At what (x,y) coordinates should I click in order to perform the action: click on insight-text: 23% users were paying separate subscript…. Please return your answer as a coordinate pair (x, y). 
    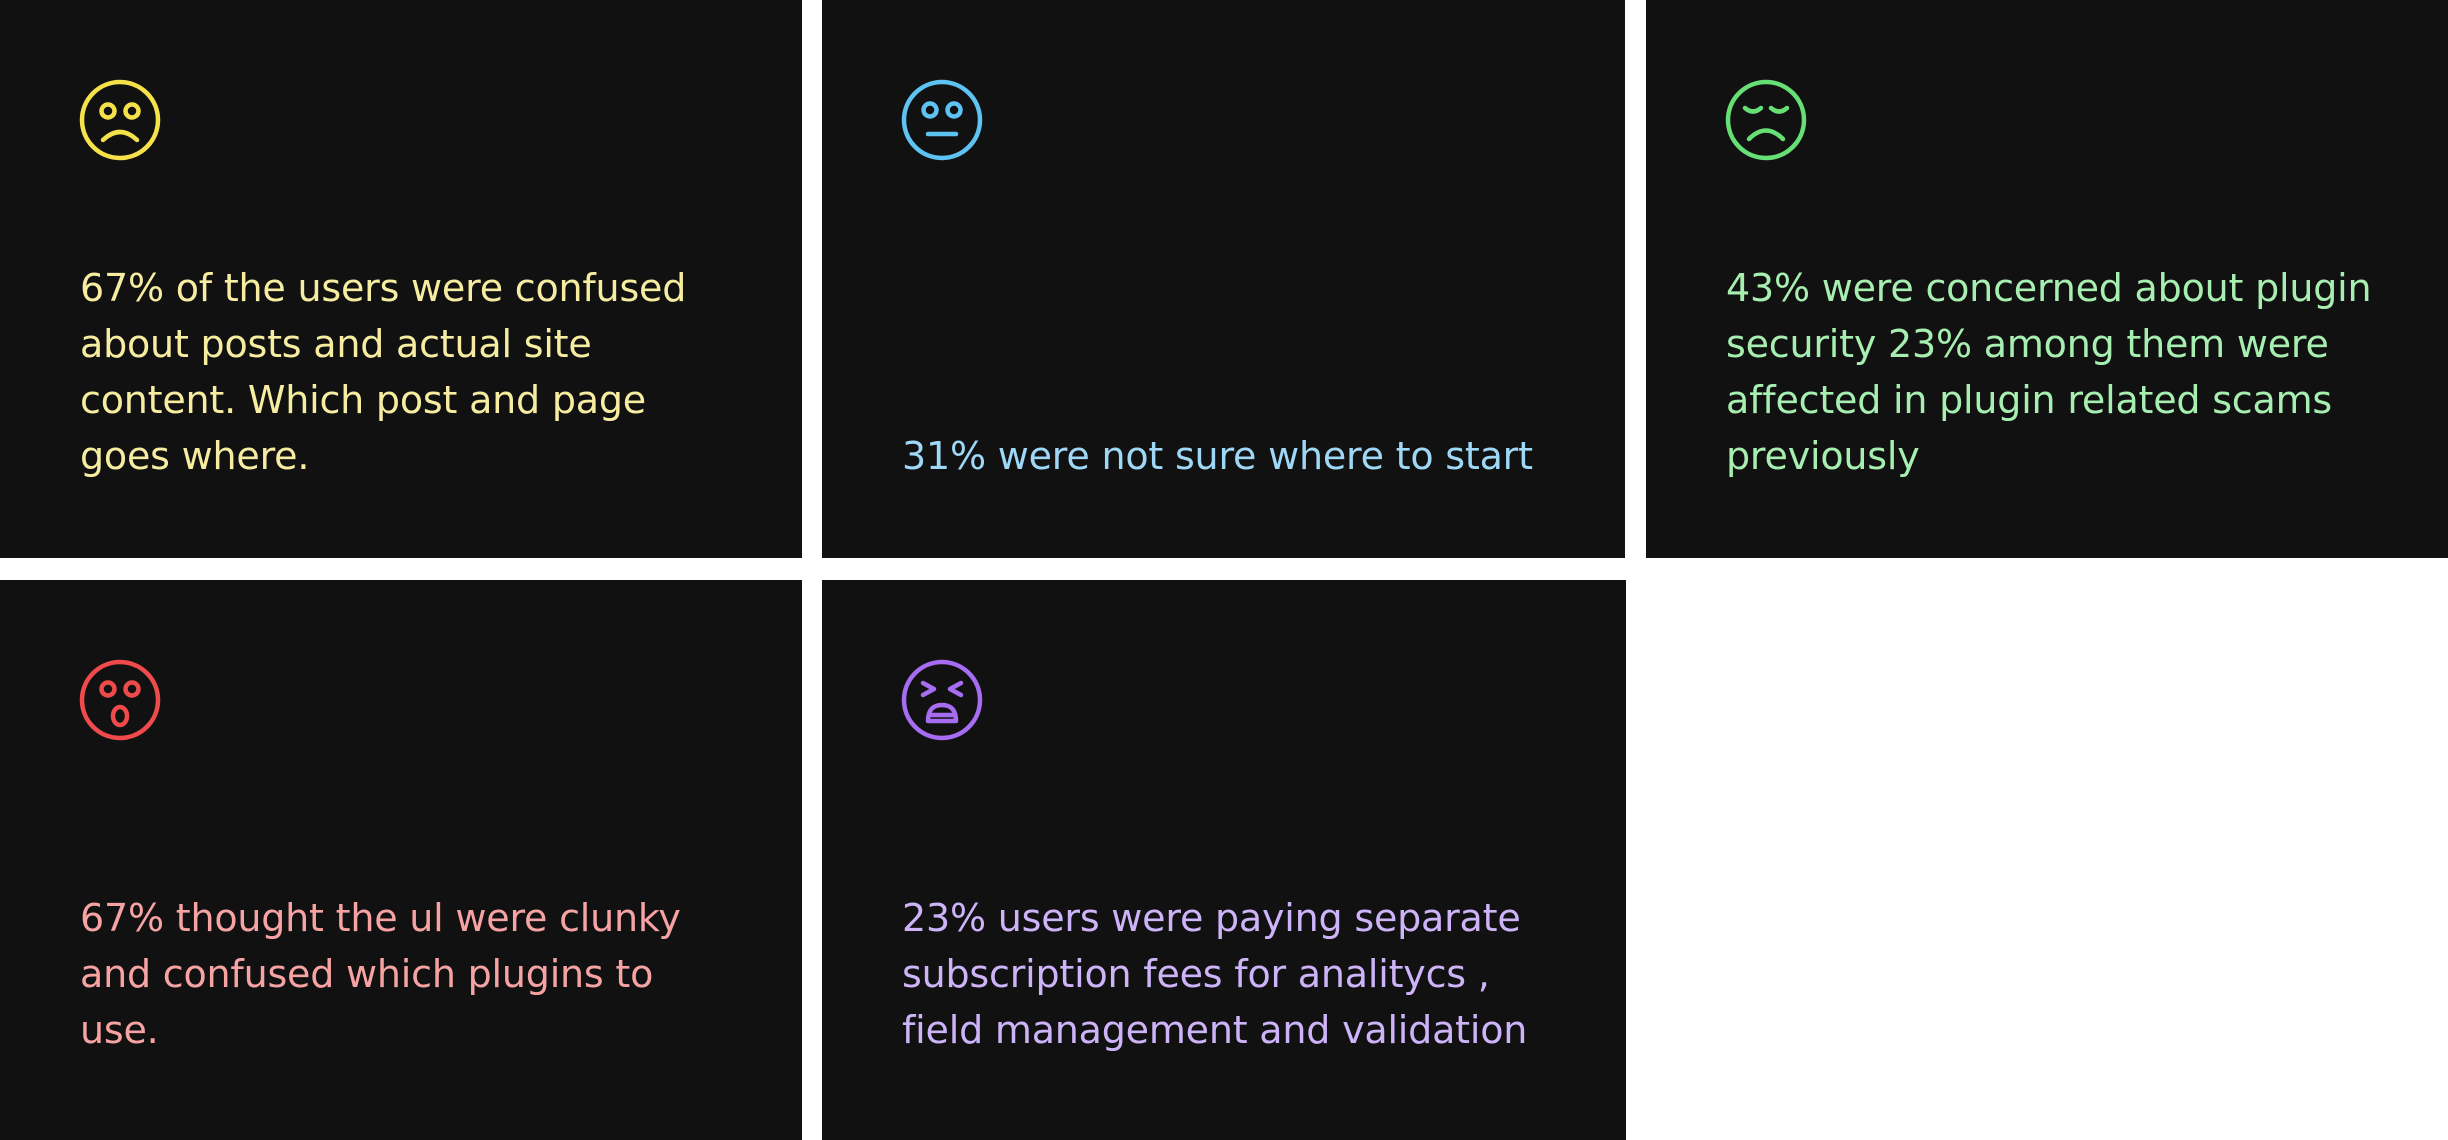
    Looking at the image, I should click on (1215, 974).